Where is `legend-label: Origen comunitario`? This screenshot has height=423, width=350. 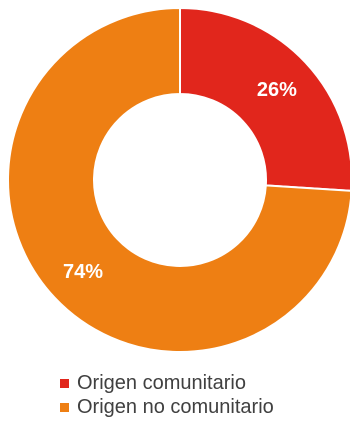
legend-label: Origen comunitario is located at coordinates (161, 383).